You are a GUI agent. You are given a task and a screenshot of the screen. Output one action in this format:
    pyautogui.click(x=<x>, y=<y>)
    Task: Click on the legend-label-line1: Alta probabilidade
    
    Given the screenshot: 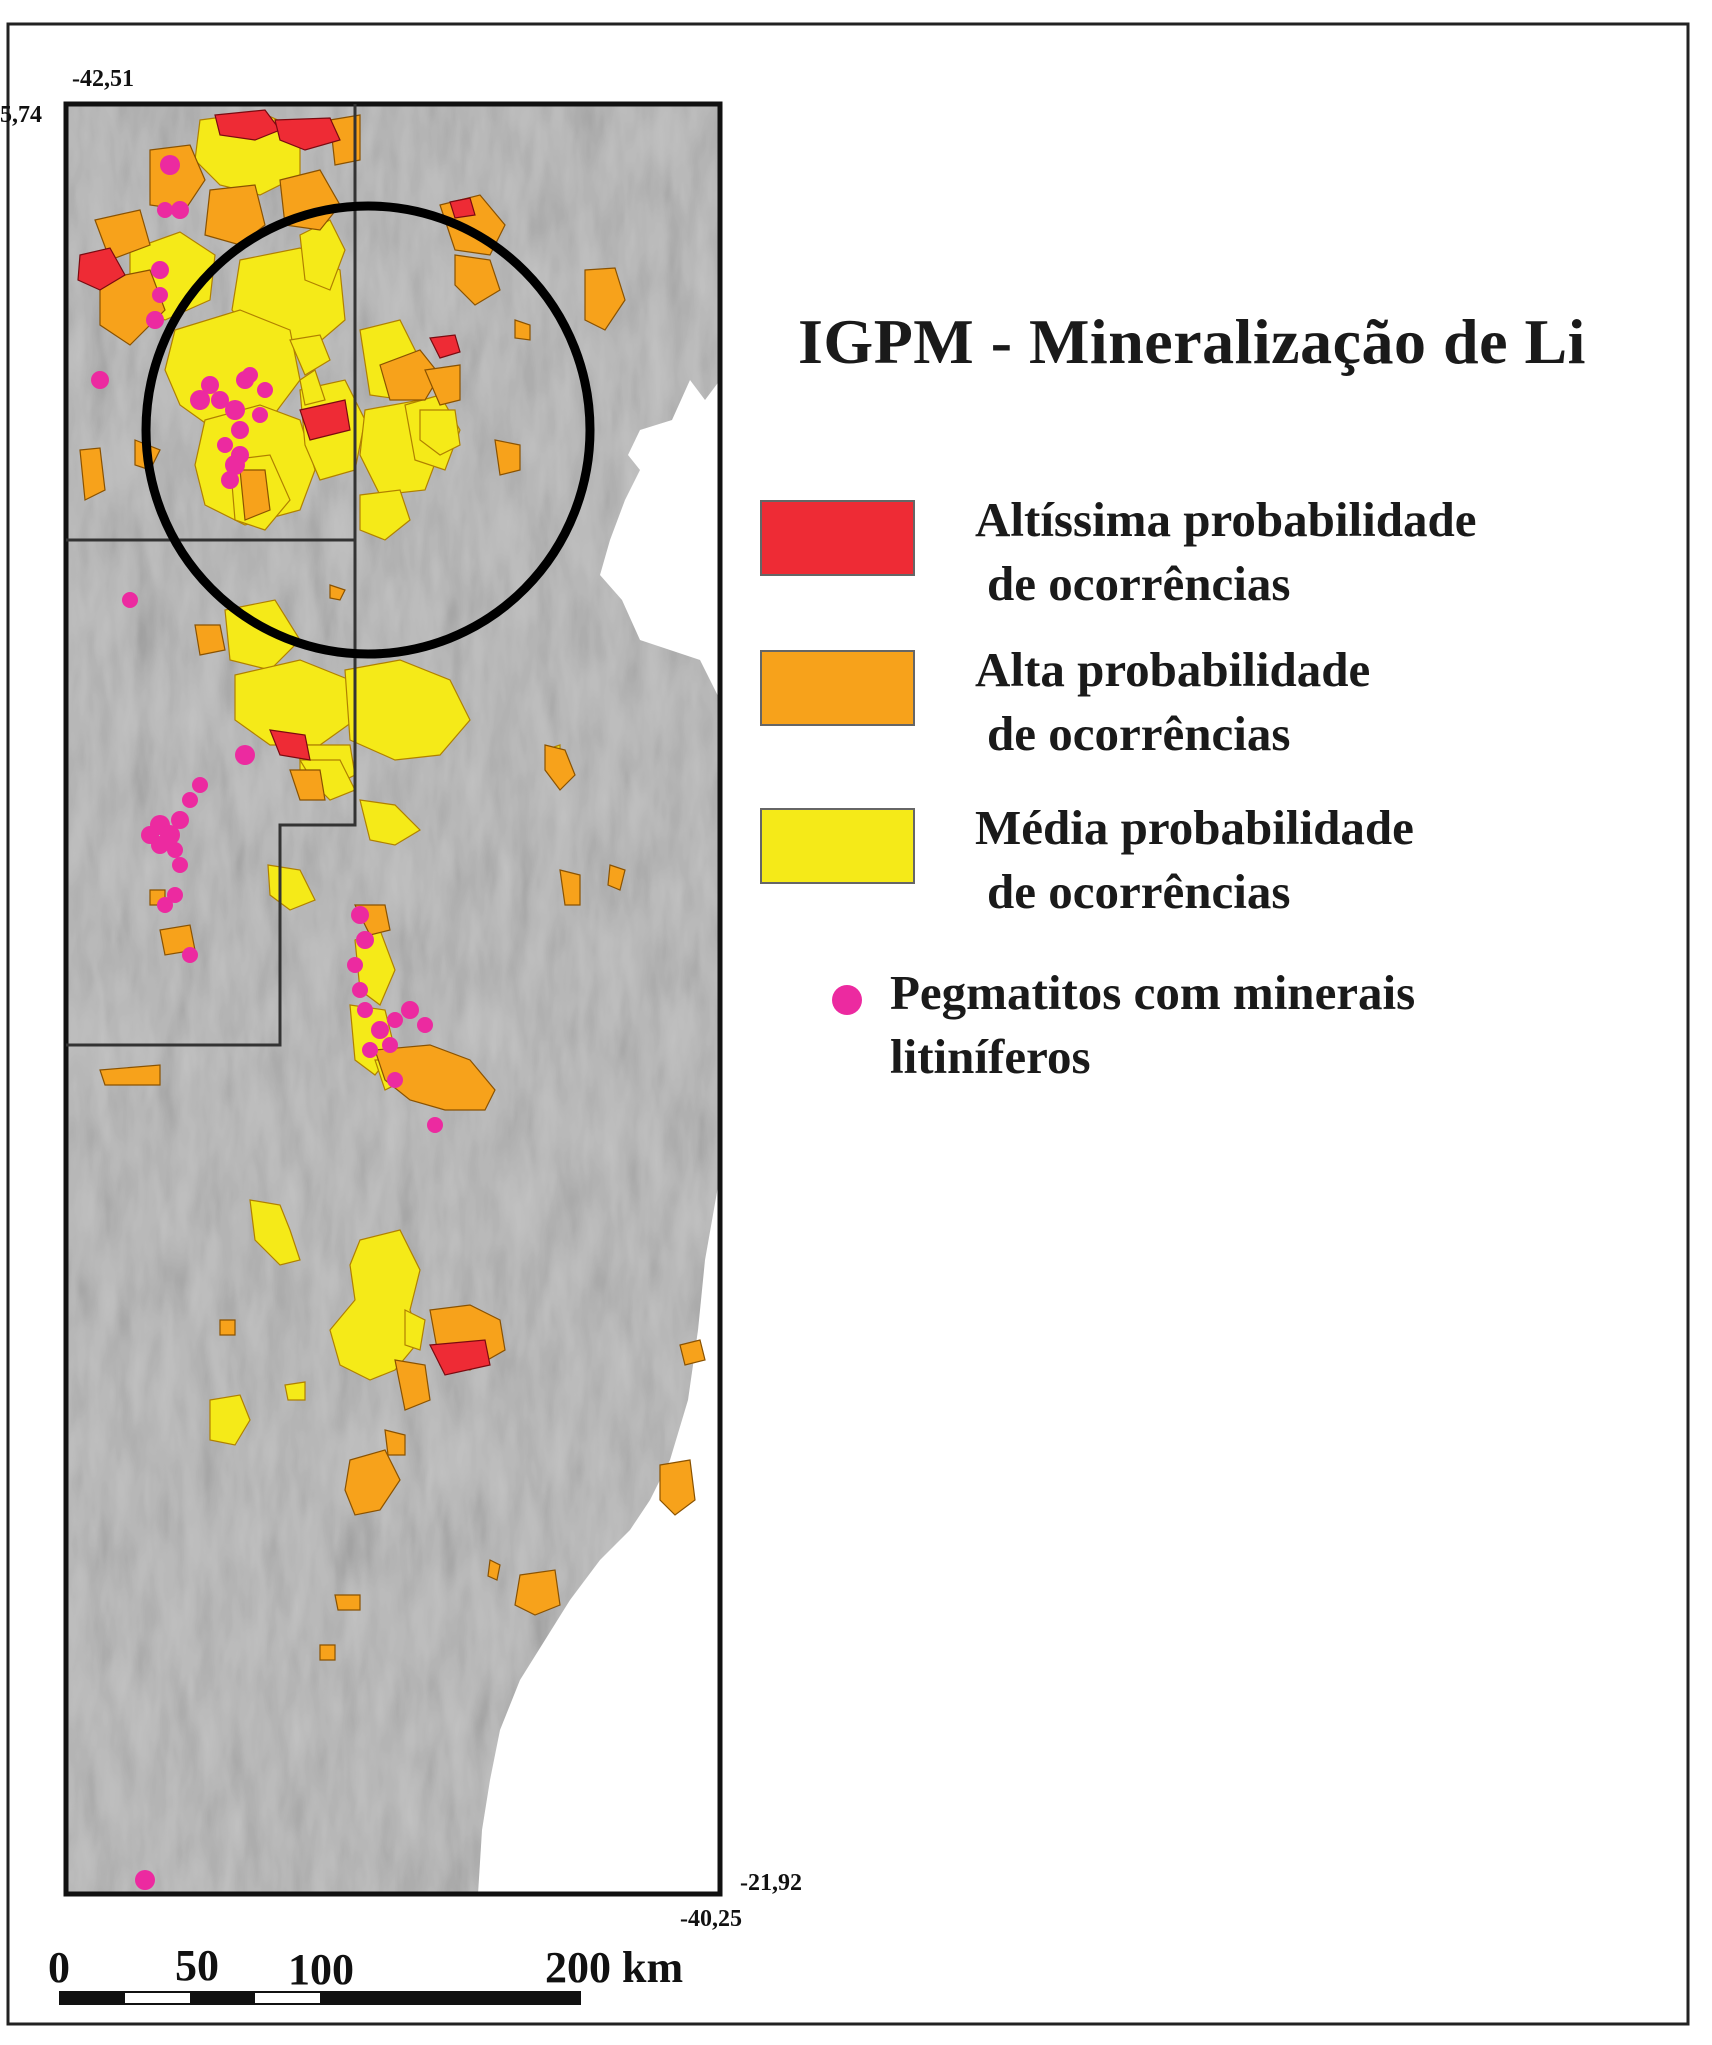 What is the action you would take?
    pyautogui.click(x=1173, y=669)
    